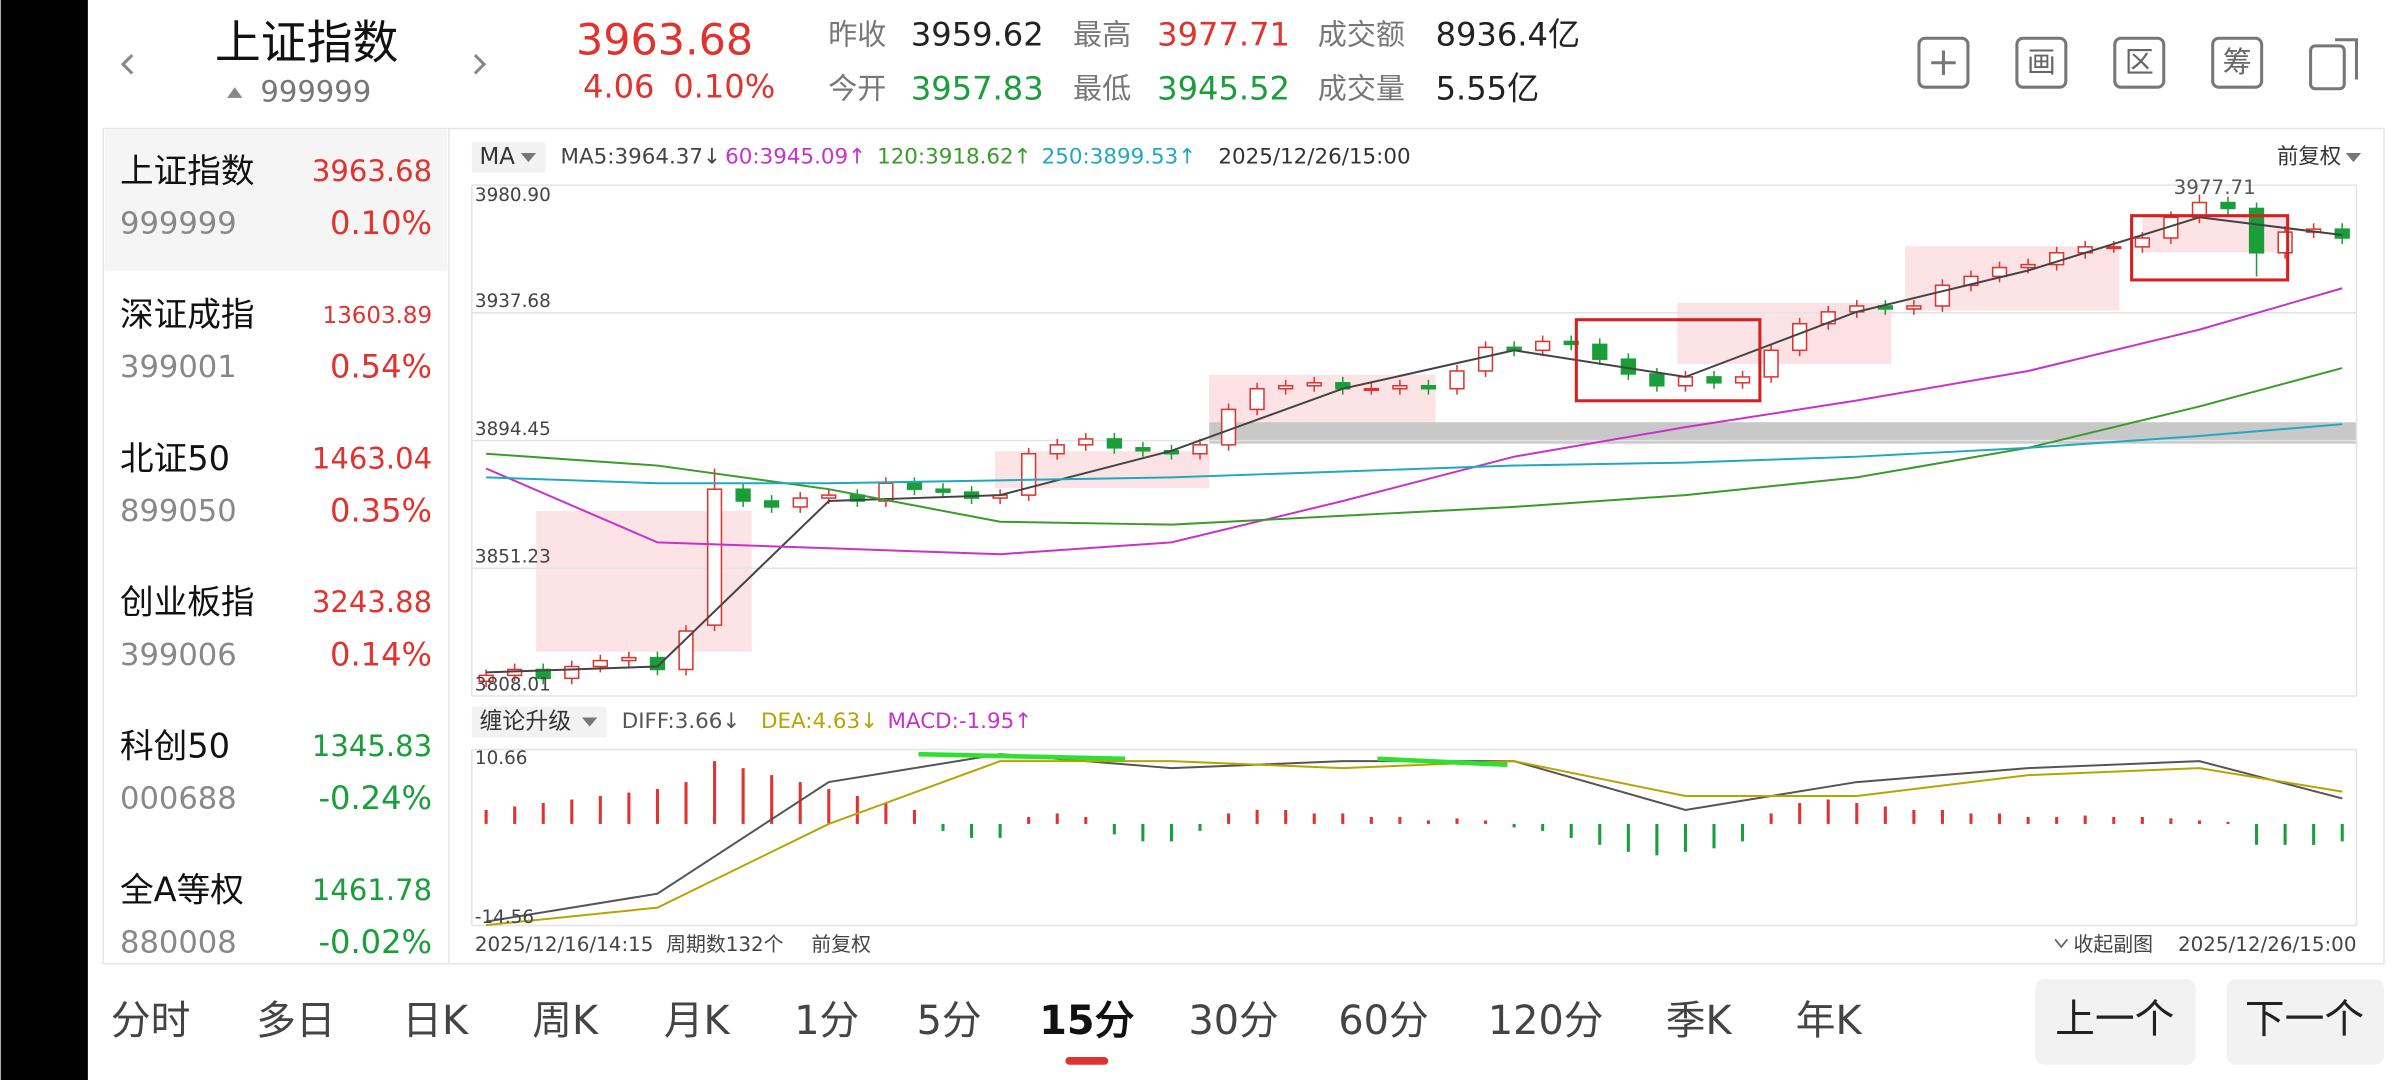  Describe the element at coordinates (697, 1021) in the screenshot. I see `tab: 月K` at that location.